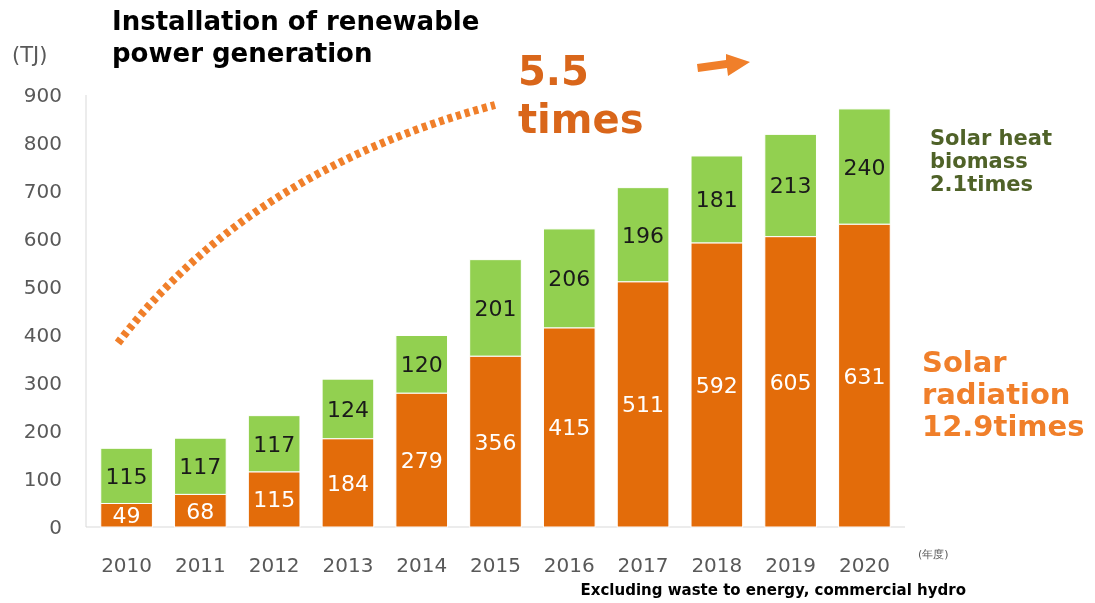  Describe the element at coordinates (495, 308) in the screenshot. I see `data-label: 201` at that location.